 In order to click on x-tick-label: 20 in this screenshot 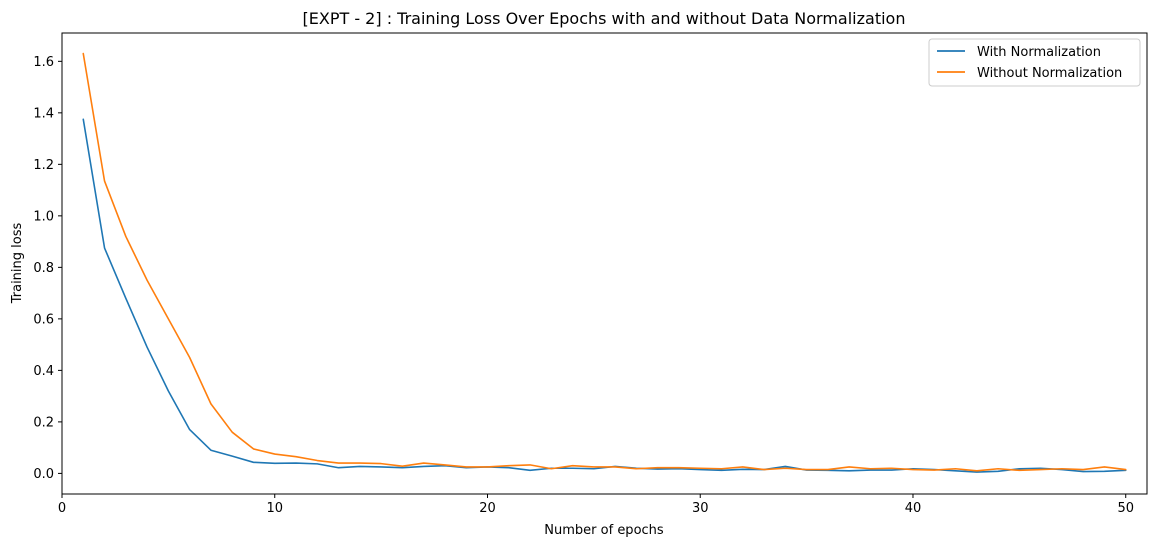, I will do `click(487, 508)`.